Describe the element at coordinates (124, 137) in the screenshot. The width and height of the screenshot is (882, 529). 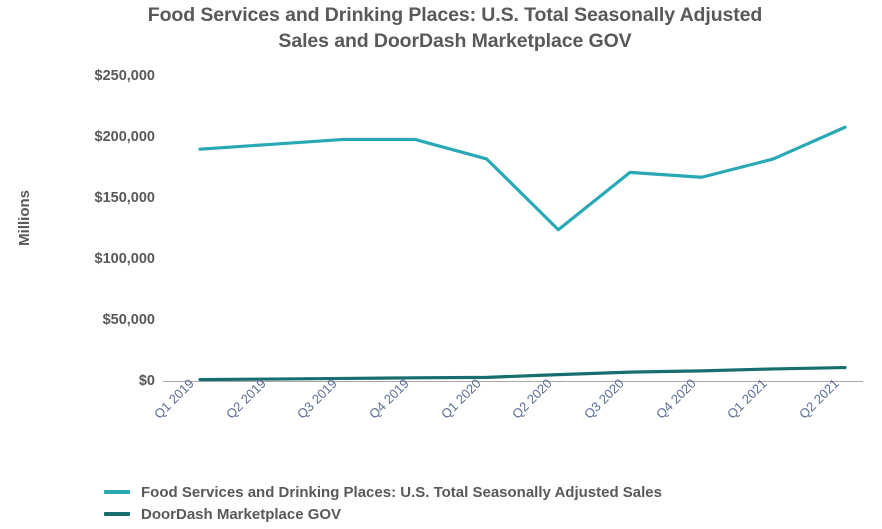
I see `y-axis-tick-label: $200,000` at that location.